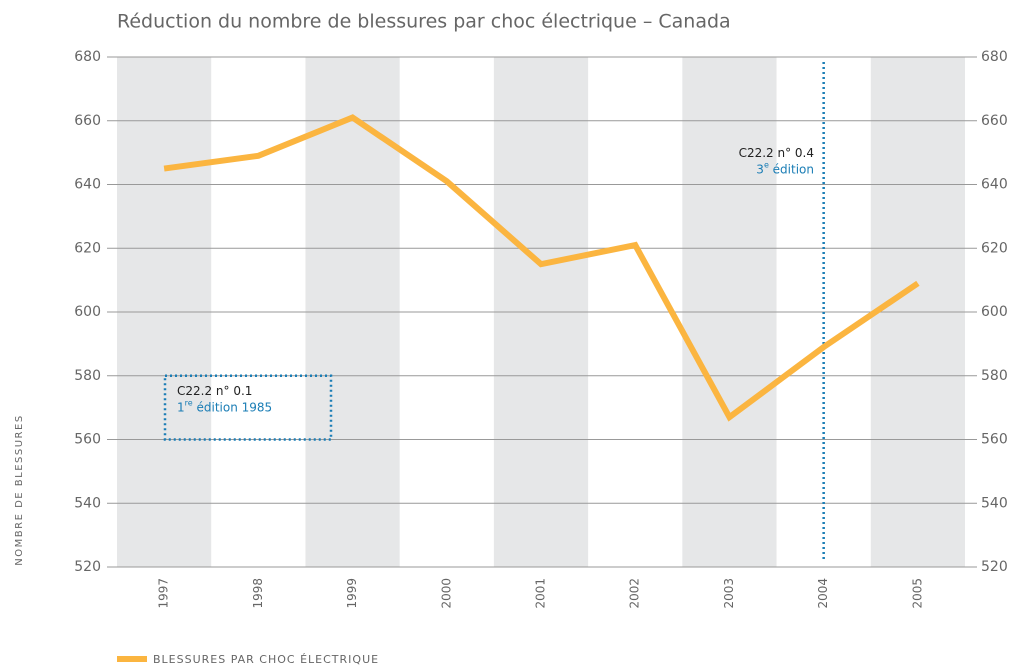 Image resolution: width=1026 pixels, height=667 pixels. Describe the element at coordinates (87, 567) in the screenshot. I see `y-tick-label: 520` at that location.